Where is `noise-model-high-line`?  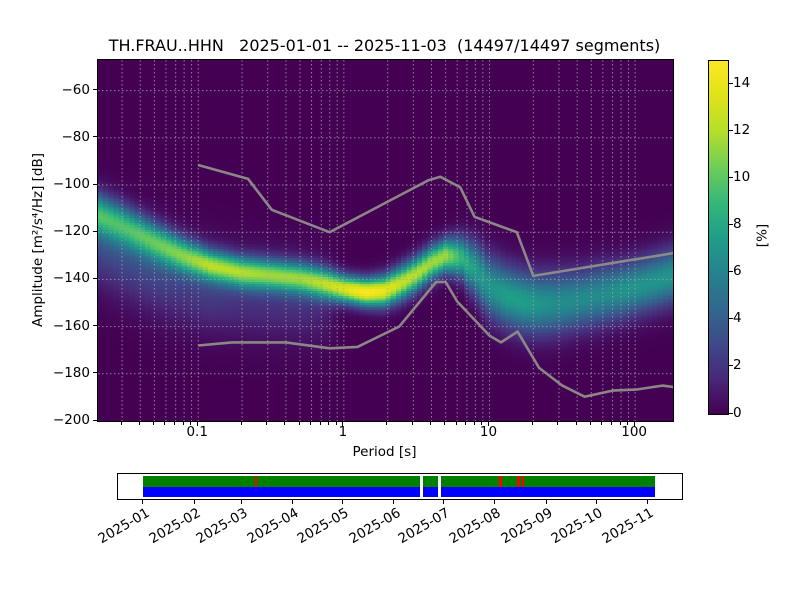
noise-model-high-line is located at coordinates (435, 220).